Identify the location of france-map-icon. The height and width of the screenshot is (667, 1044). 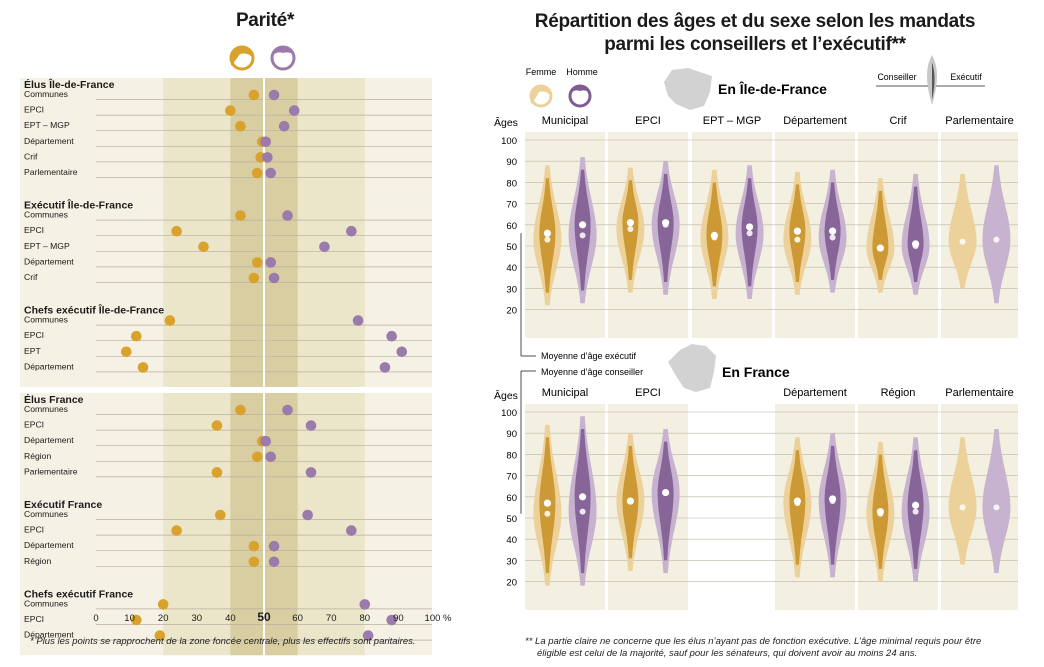
(692, 368).